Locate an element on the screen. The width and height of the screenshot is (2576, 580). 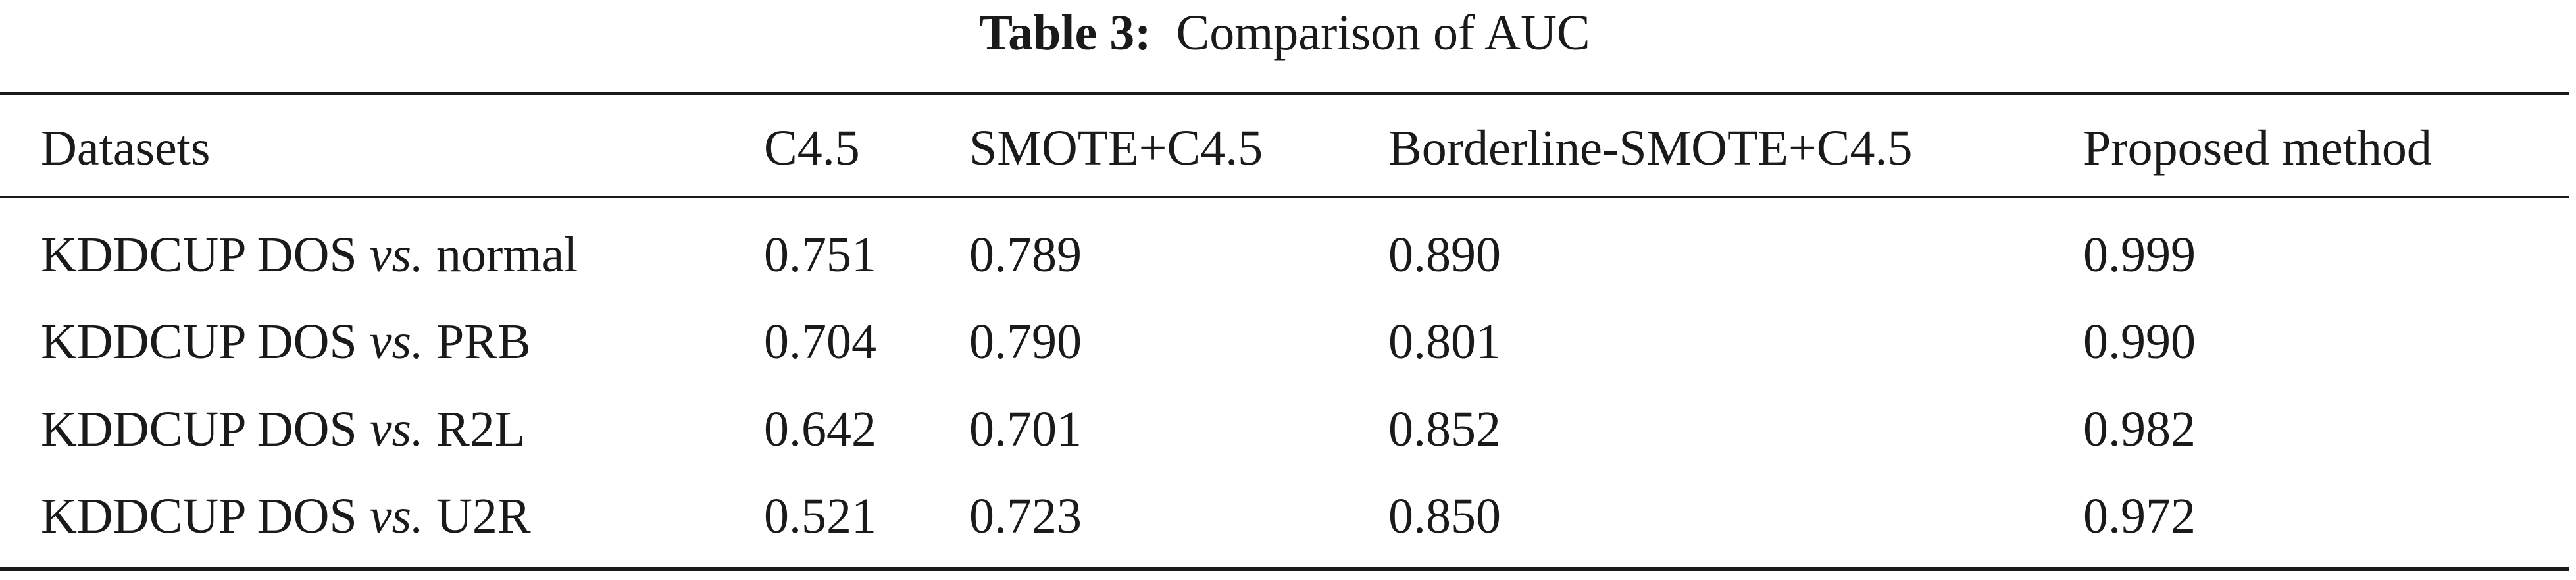
auc-cell: 0.790 is located at coordinates (1025, 342).